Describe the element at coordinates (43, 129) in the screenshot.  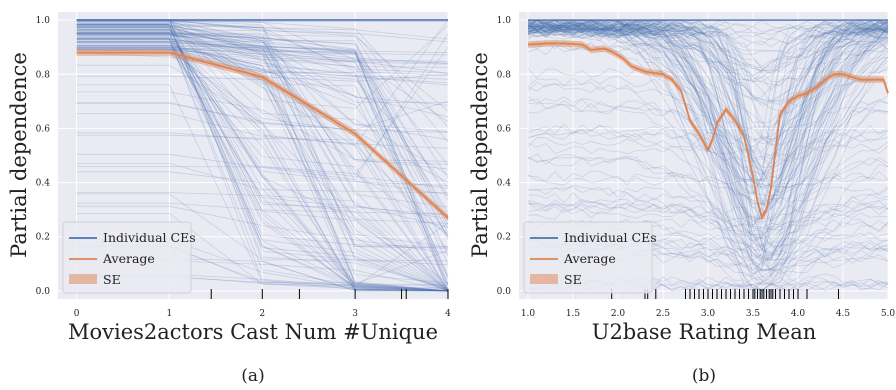
I see `y-tick-label: 0.6` at that location.